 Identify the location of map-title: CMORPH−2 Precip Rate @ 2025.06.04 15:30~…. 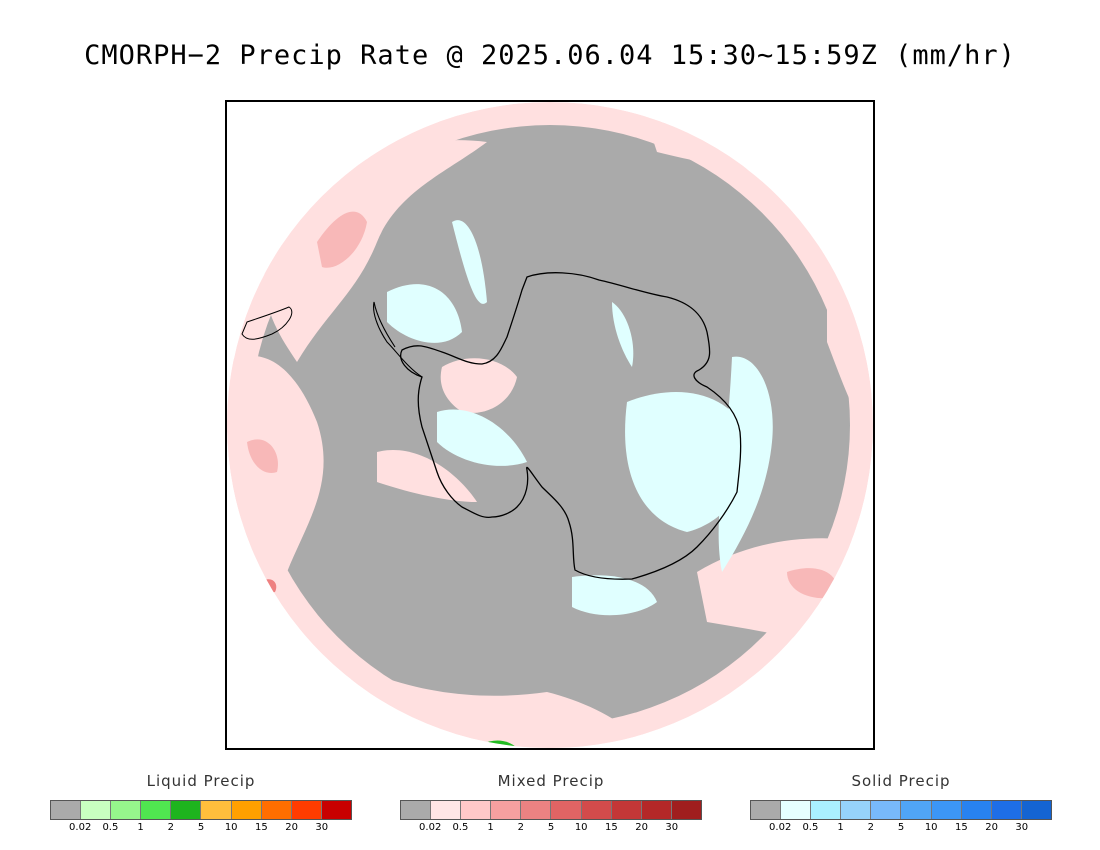
(550, 55).